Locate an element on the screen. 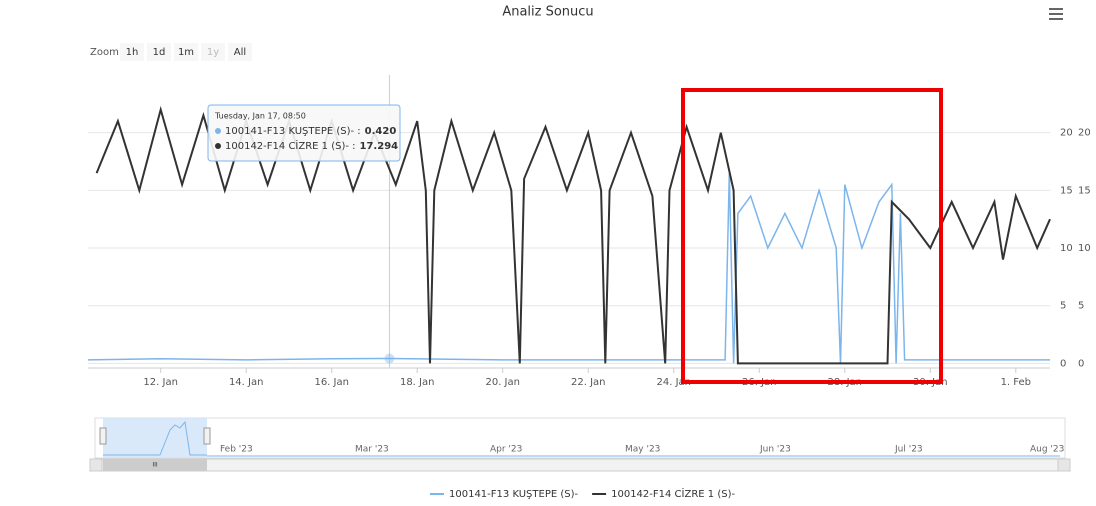  y-tick-label: 5 is located at coordinates (1063, 306).